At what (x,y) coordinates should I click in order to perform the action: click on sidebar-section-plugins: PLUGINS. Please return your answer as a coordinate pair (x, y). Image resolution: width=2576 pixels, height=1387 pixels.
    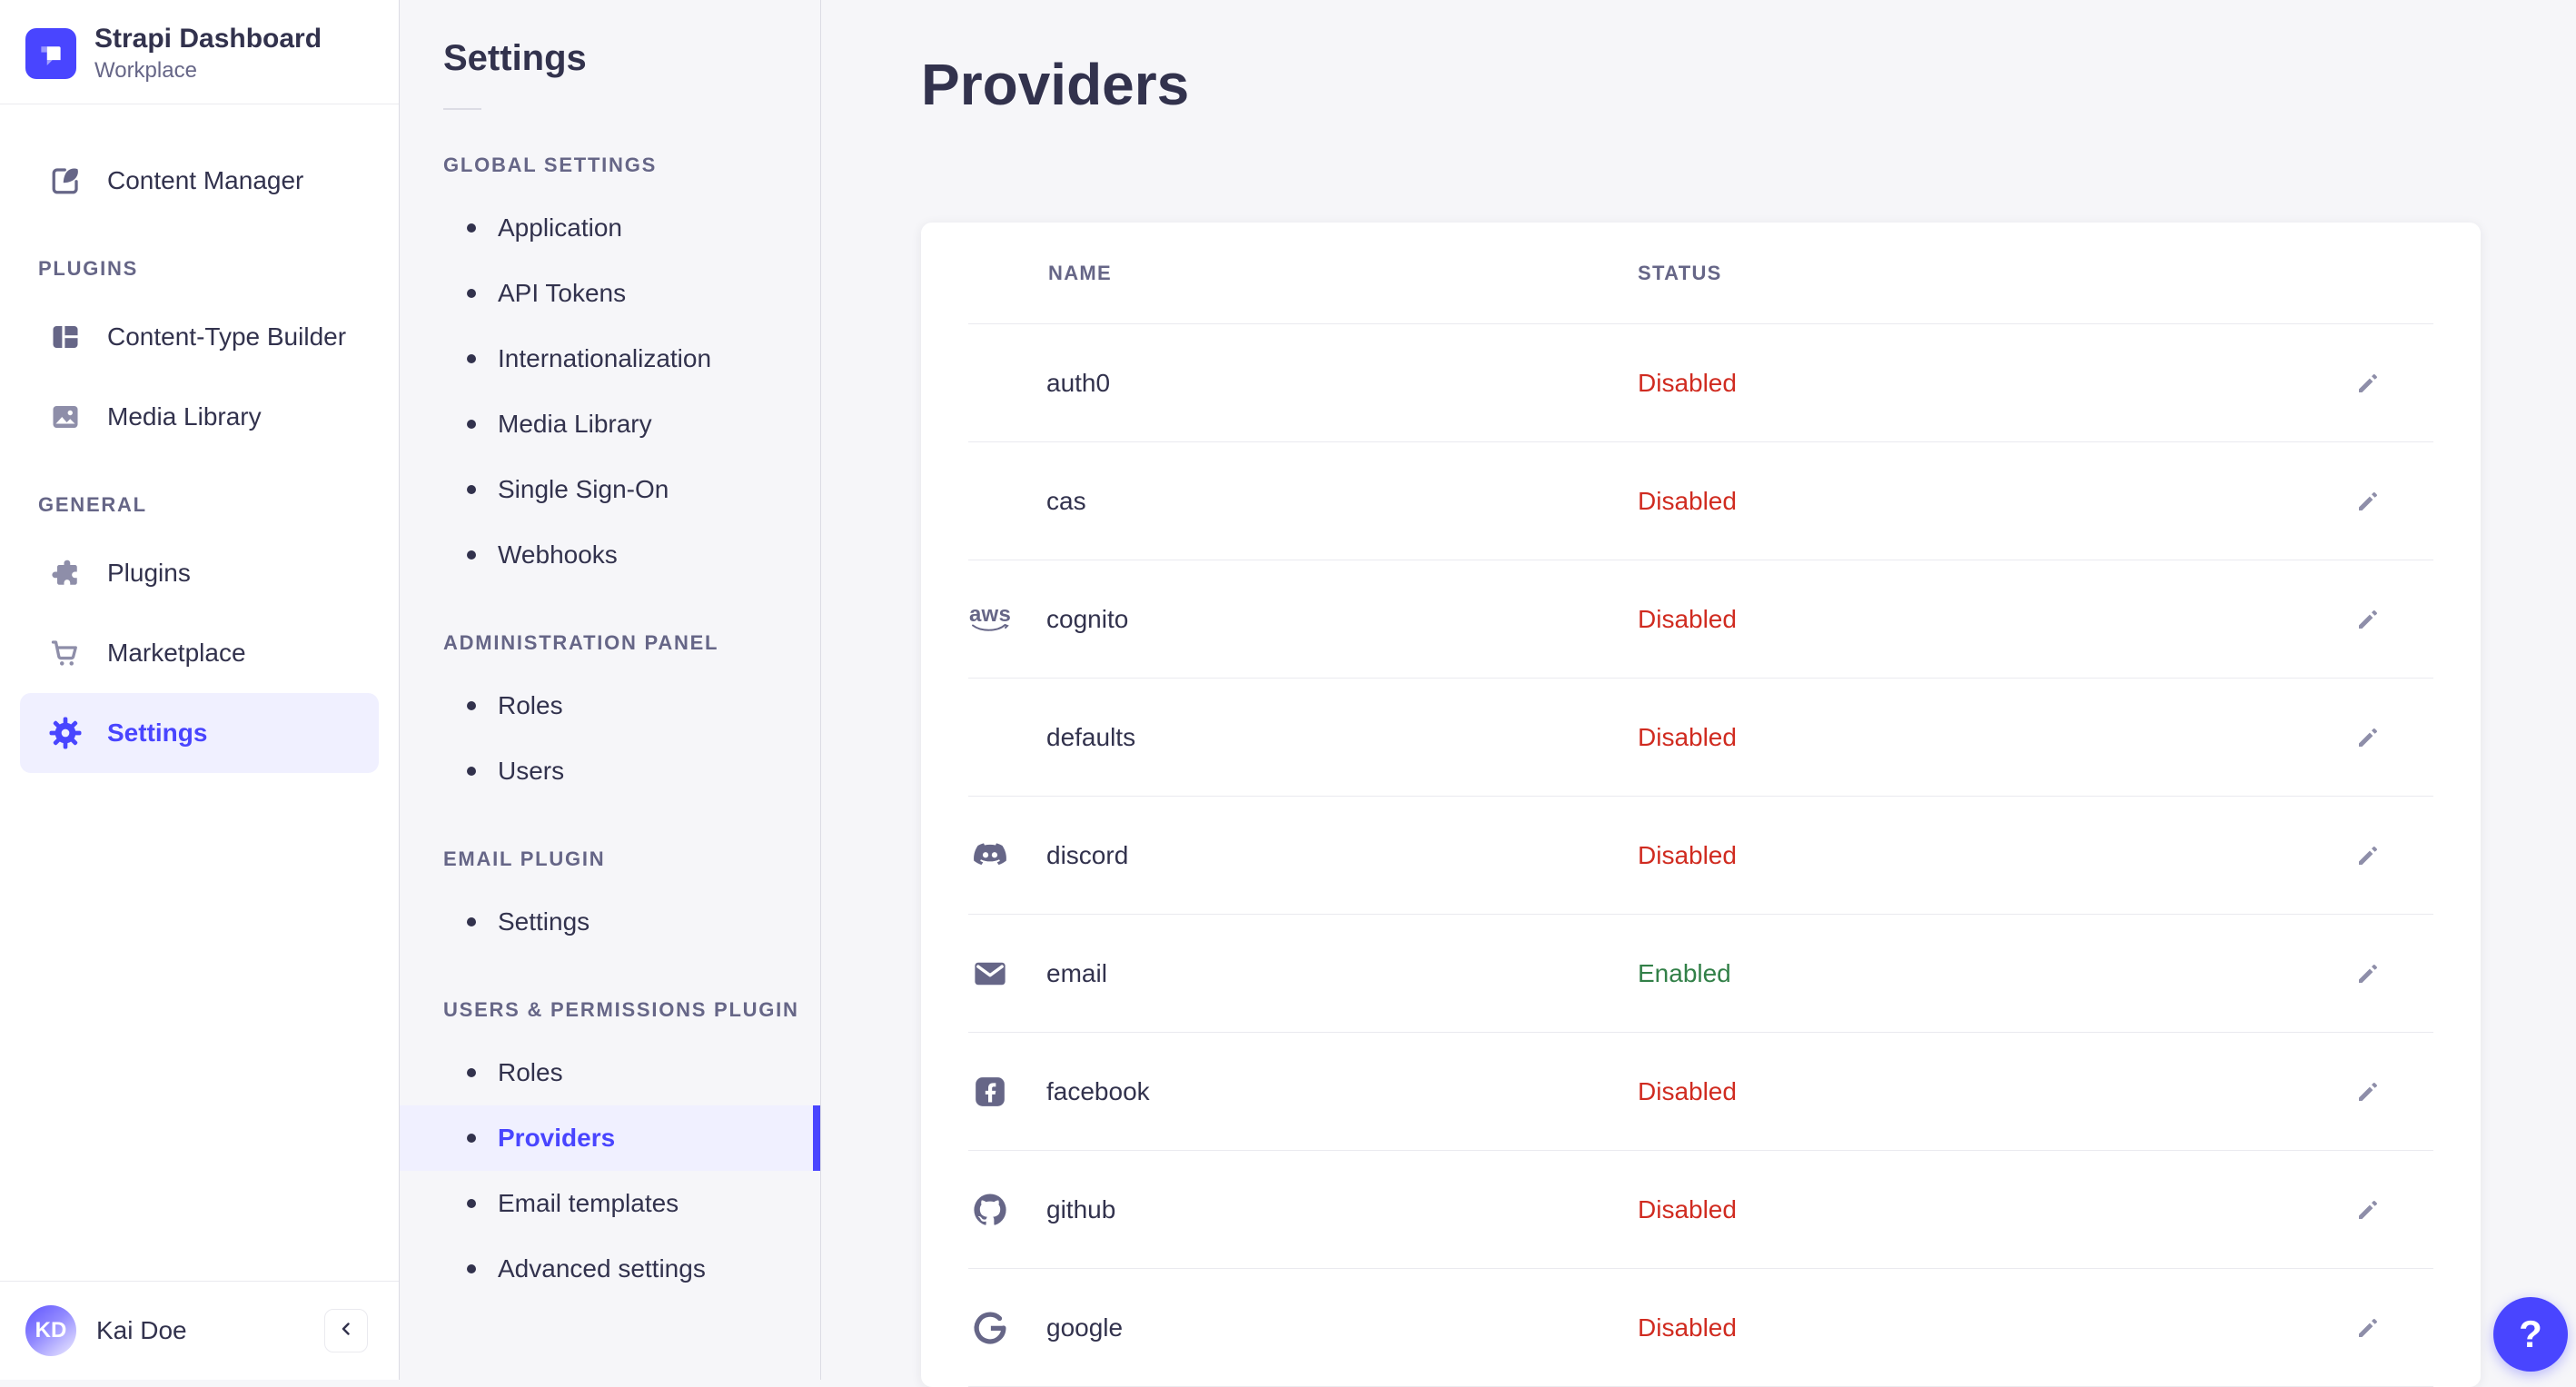
    Looking at the image, I should click on (199, 259).